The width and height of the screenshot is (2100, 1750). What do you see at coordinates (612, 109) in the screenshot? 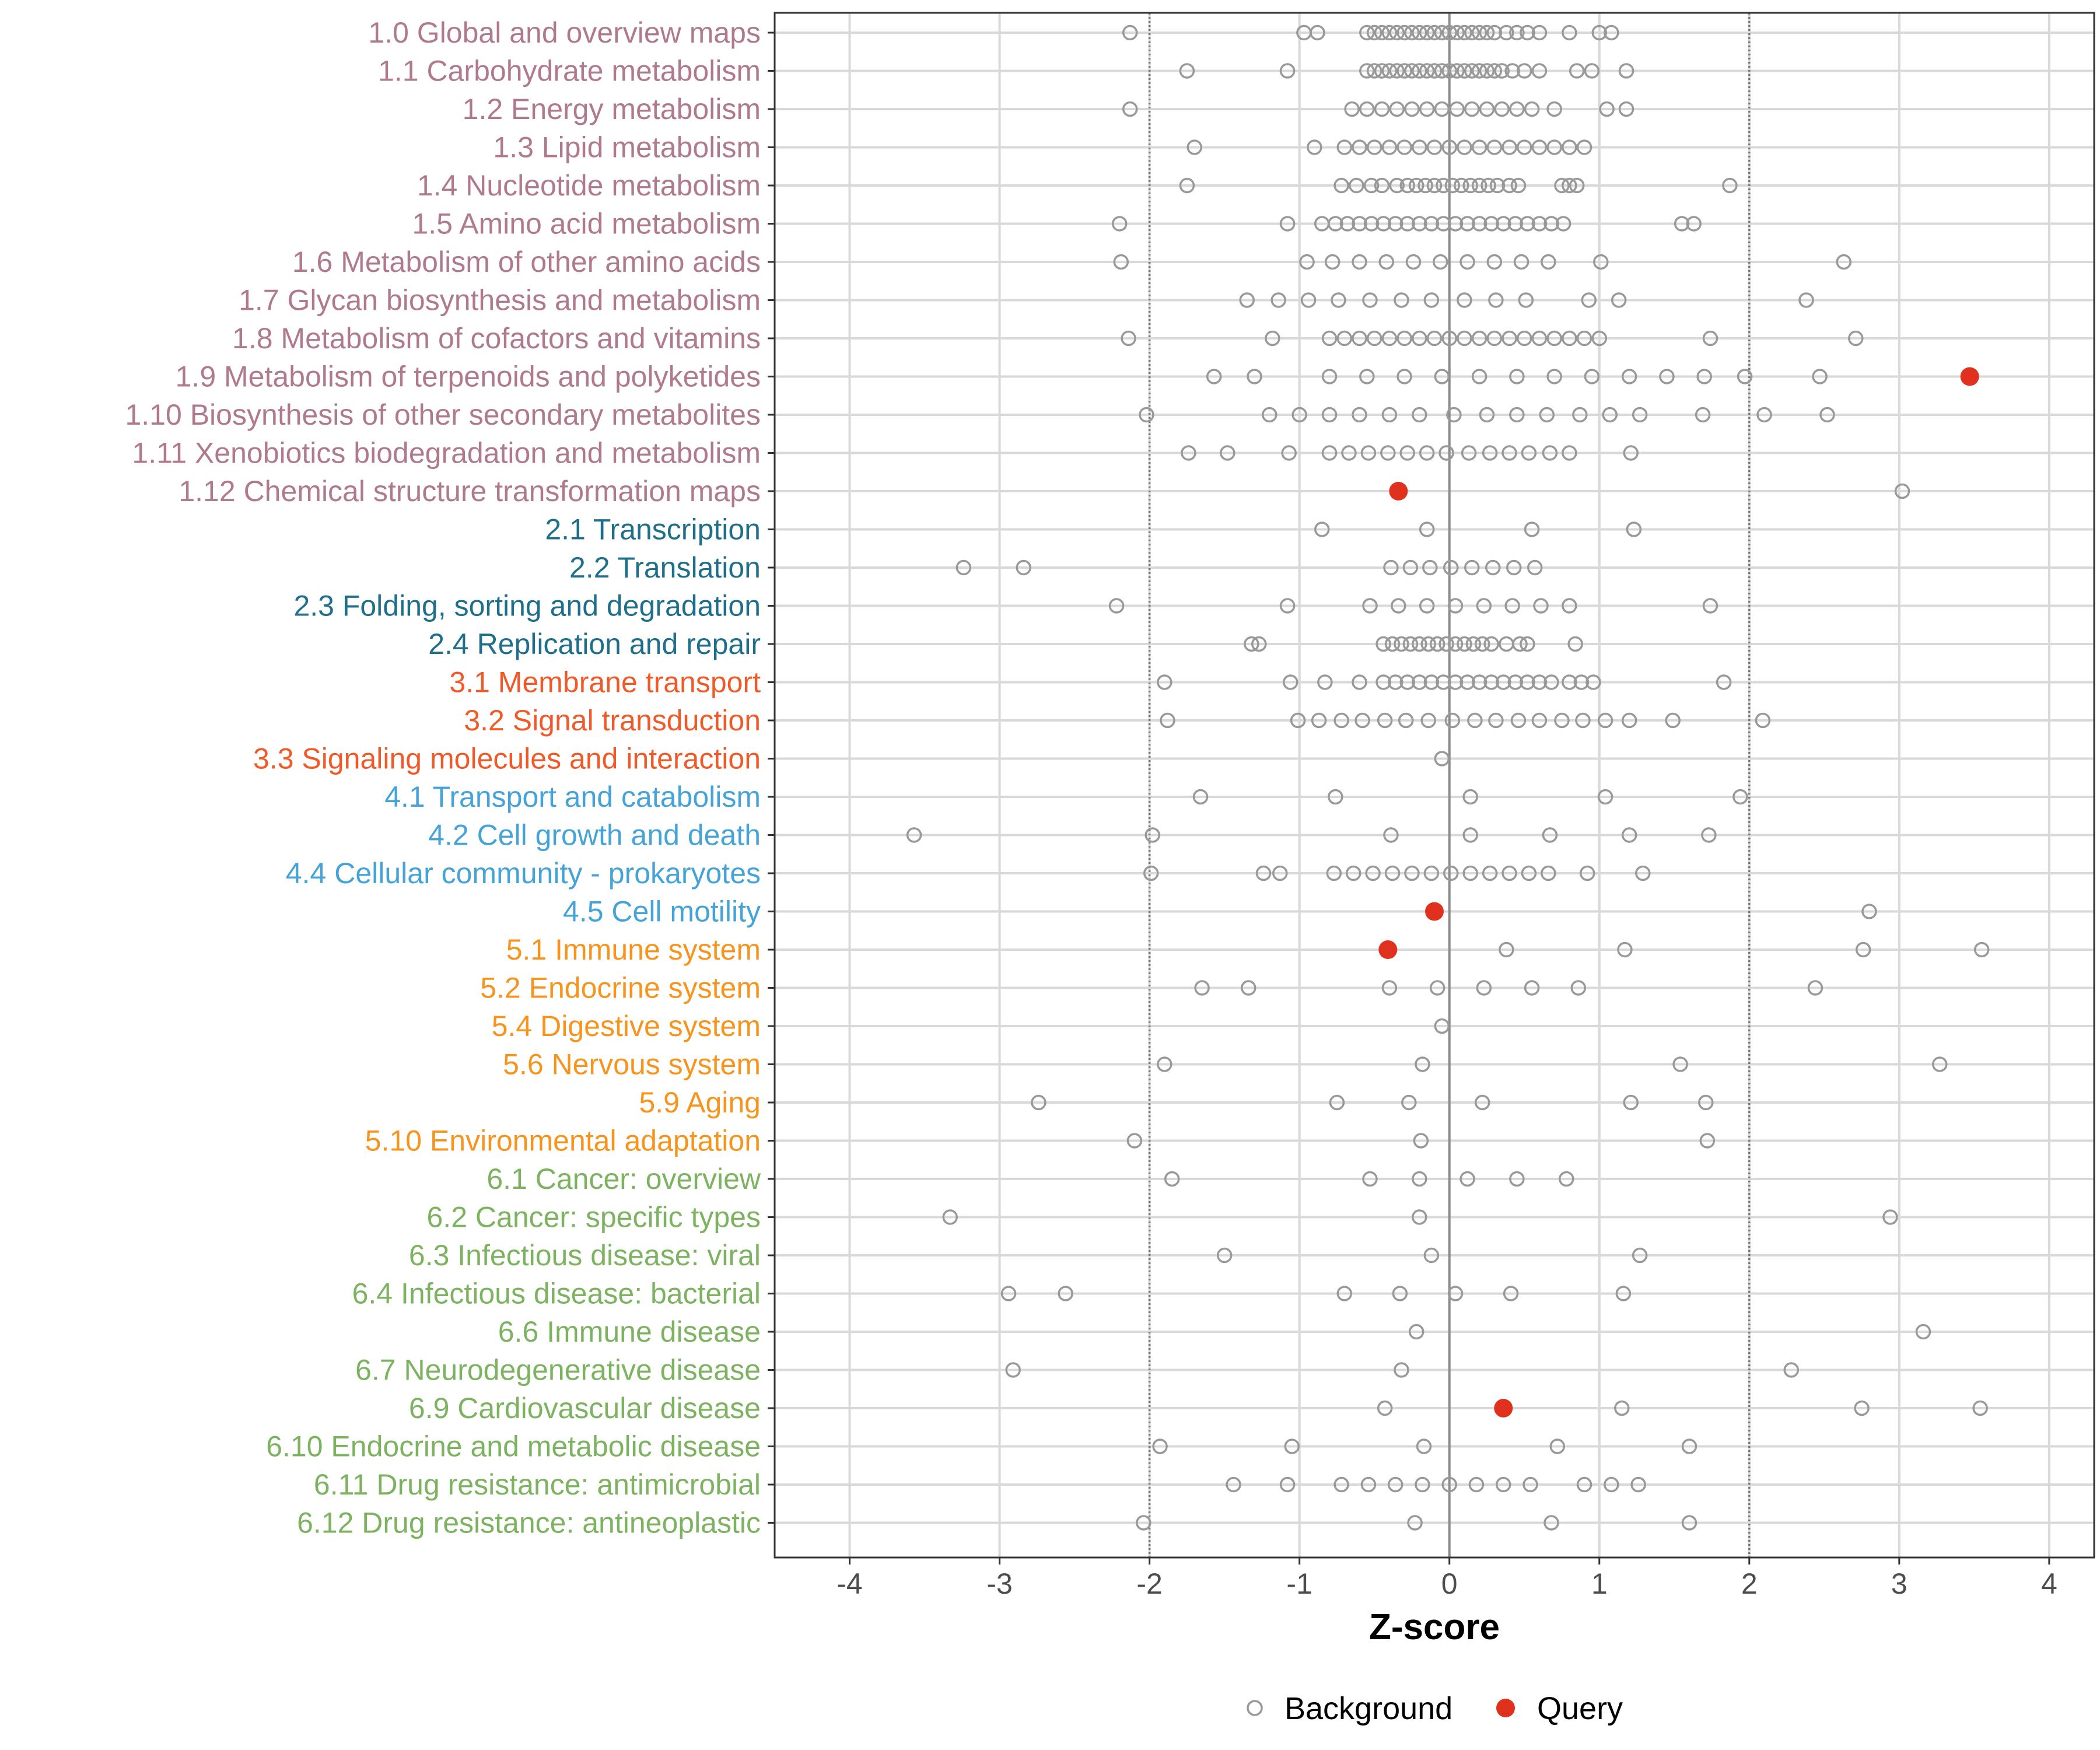
I see `category-label: 1.2 Energy metabolism` at bounding box center [612, 109].